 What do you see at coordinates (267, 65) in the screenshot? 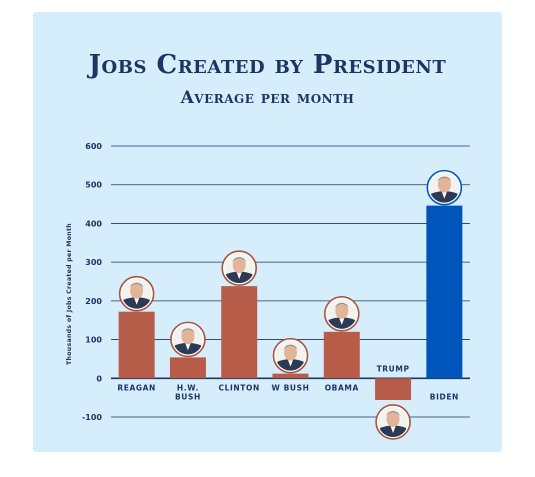
I see `chart-title: Jobs Created by President` at bounding box center [267, 65].